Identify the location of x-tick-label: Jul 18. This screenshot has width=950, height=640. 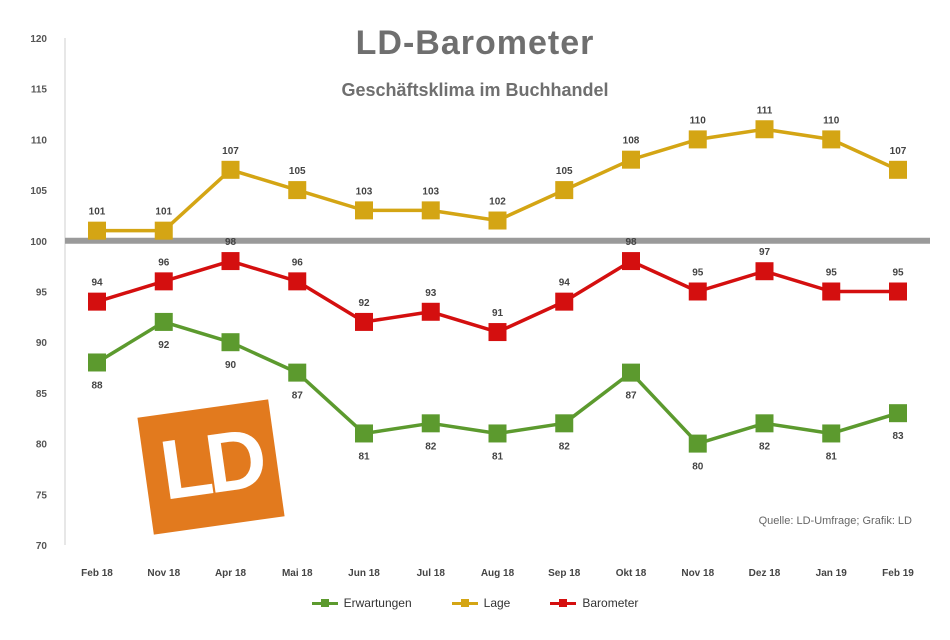
(431, 573).